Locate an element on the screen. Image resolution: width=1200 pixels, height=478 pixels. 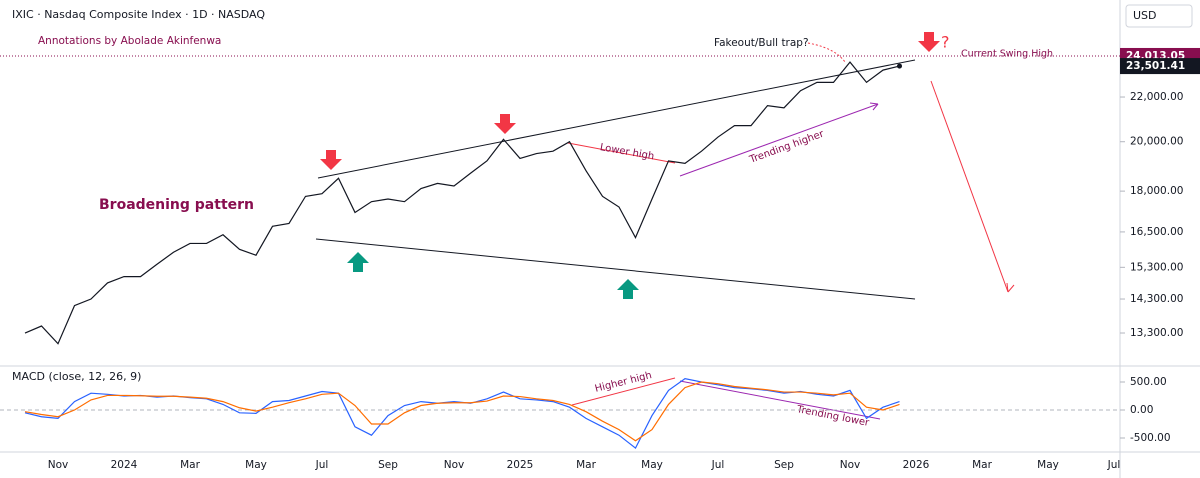
y-tick-label: 18,000.00 is located at coordinates (1156, 191).